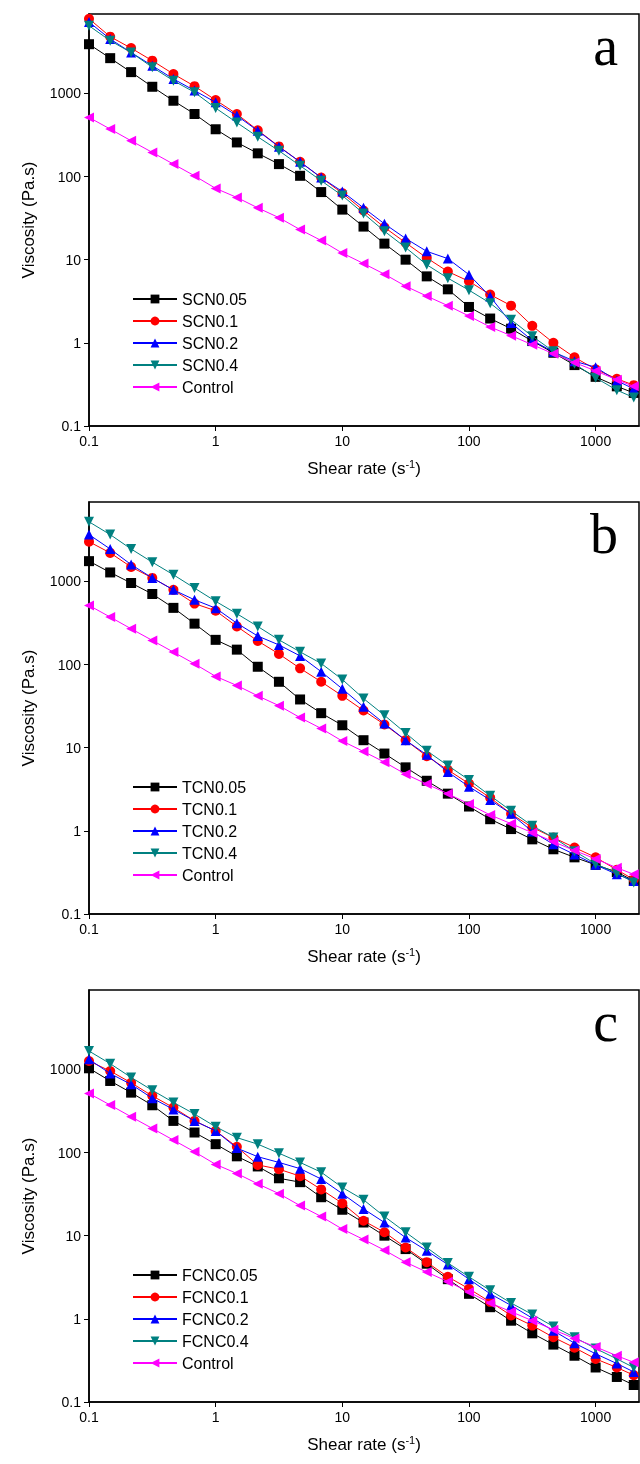 This screenshot has width=640, height=1464. What do you see at coordinates (210, 365) in the screenshot?
I see `legend-label: SCN0.4` at bounding box center [210, 365].